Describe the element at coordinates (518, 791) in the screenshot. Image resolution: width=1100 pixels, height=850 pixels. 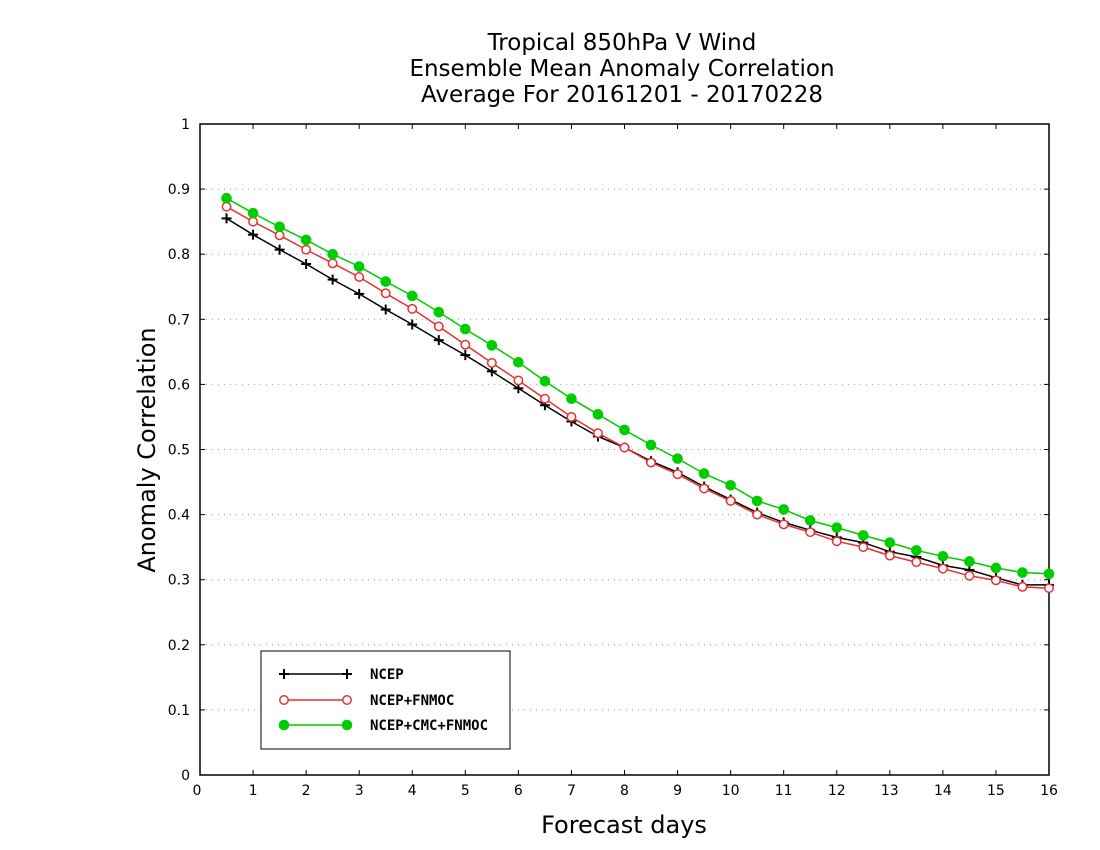
I see `x-tick-label-6: 6` at that location.